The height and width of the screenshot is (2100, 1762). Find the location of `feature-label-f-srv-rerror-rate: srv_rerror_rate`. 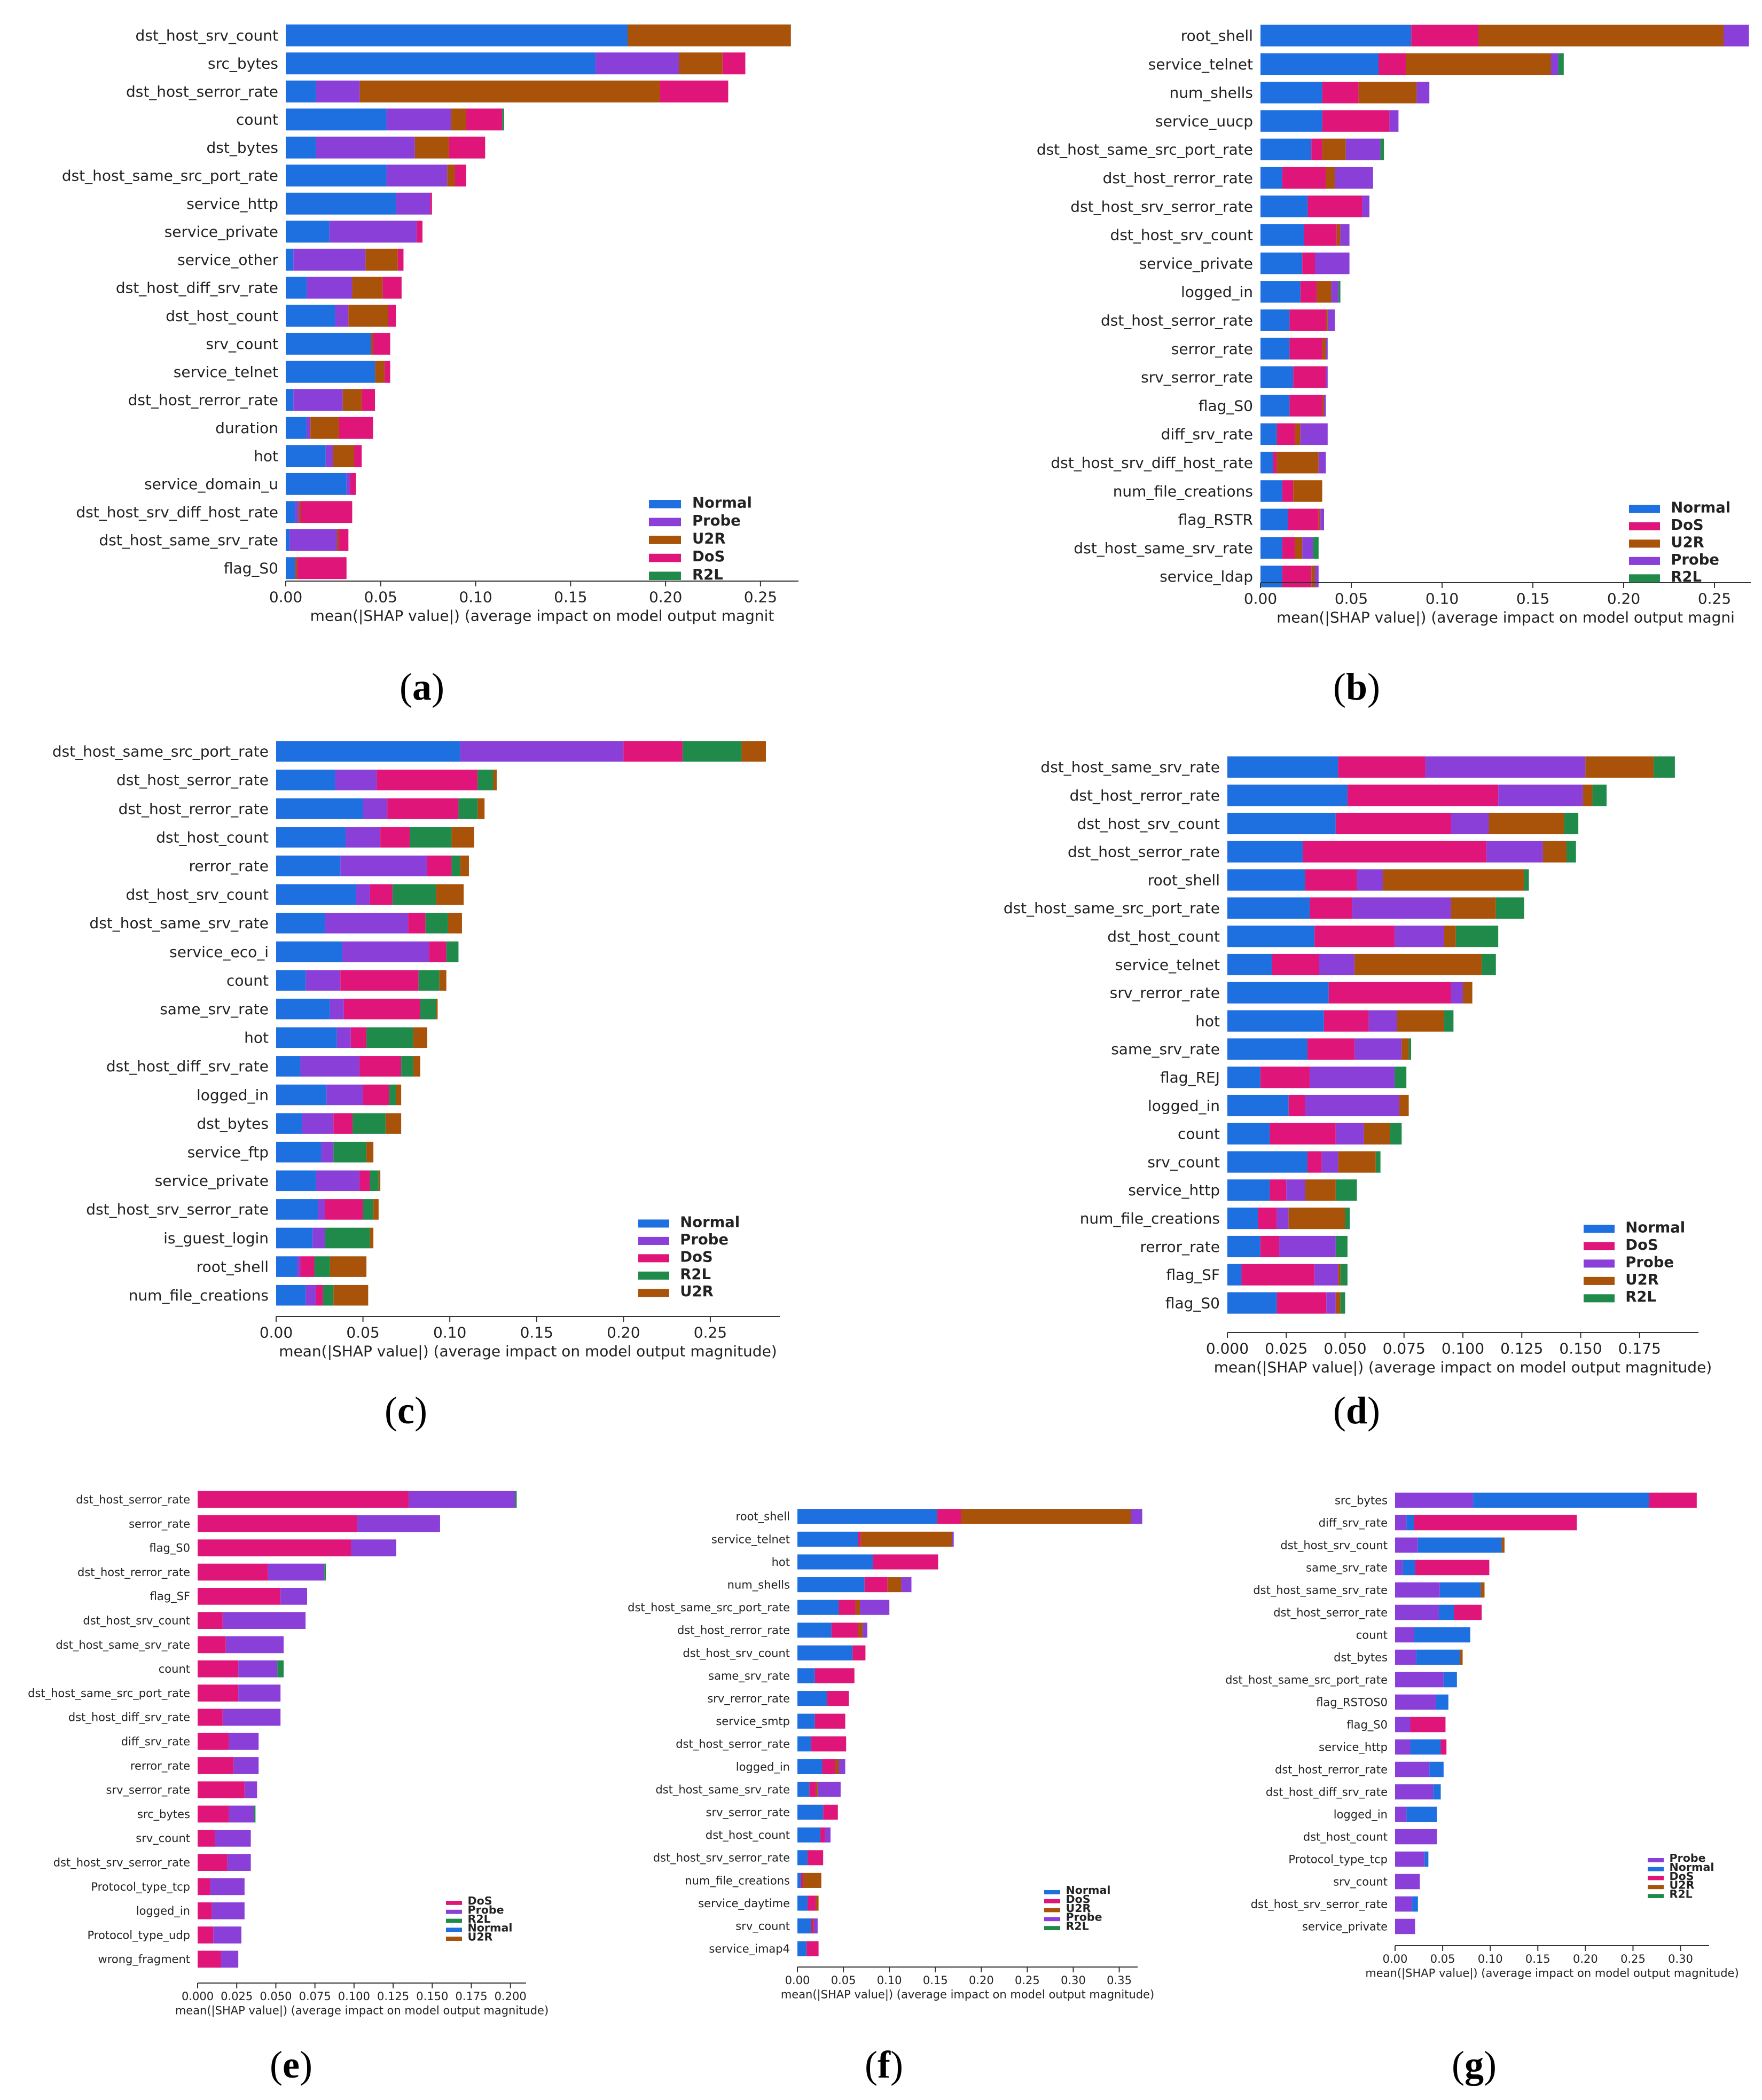

feature-label-f-srv-rerror-rate: srv_rerror_rate is located at coordinates (748, 1698).